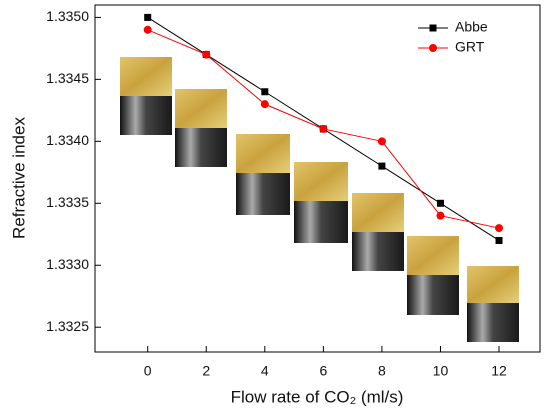 This screenshot has width=553, height=415. Describe the element at coordinates (148, 371) in the screenshot. I see `x-tick-label: 0` at that location.